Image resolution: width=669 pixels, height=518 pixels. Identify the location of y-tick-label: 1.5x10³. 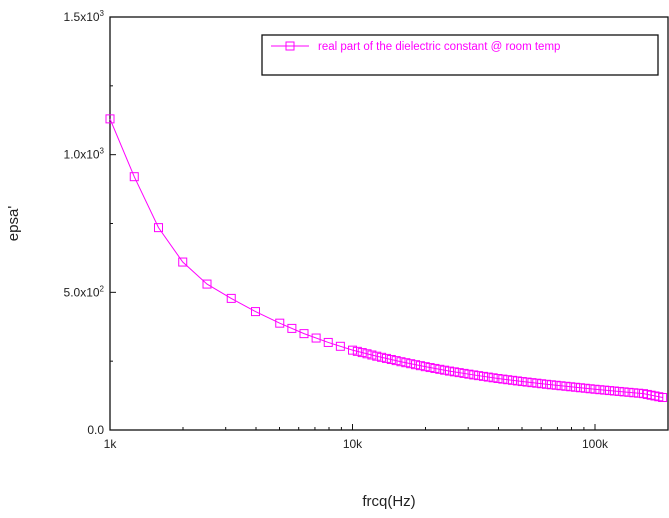
(84, 16).